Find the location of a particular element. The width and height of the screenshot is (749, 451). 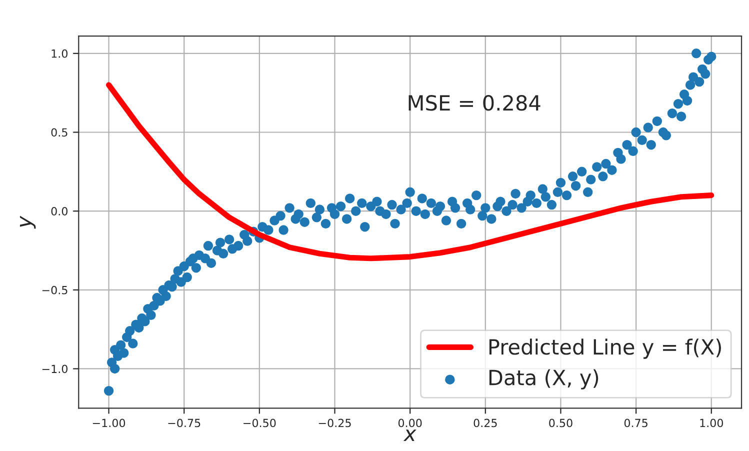

legend-label: Predicted Line y = f(X) is located at coordinates (605, 348).